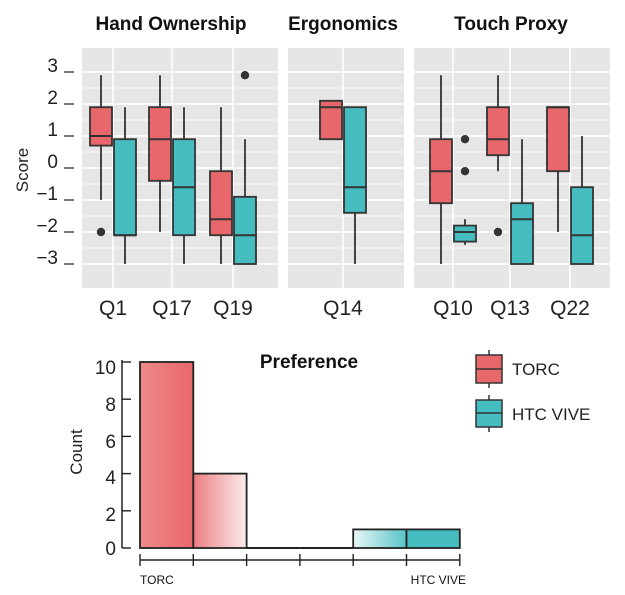 This screenshot has width=625, height=595. What do you see at coordinates (52, 162) in the screenshot?
I see `y-tick-label: 0` at bounding box center [52, 162].